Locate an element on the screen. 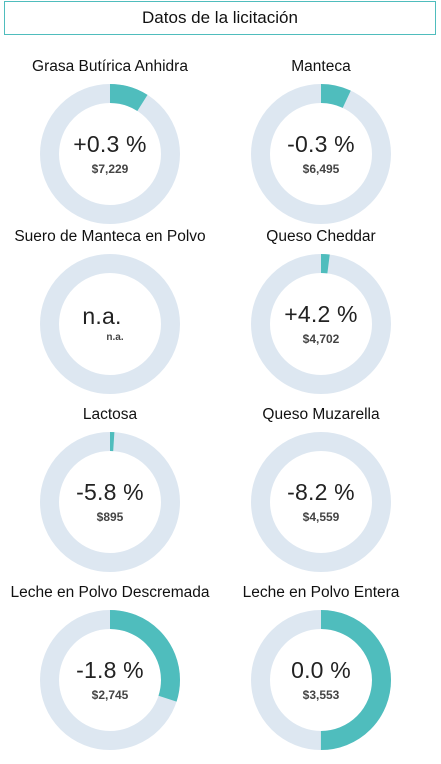  product-name: Leche en Polvo Entera is located at coordinates (321, 592).